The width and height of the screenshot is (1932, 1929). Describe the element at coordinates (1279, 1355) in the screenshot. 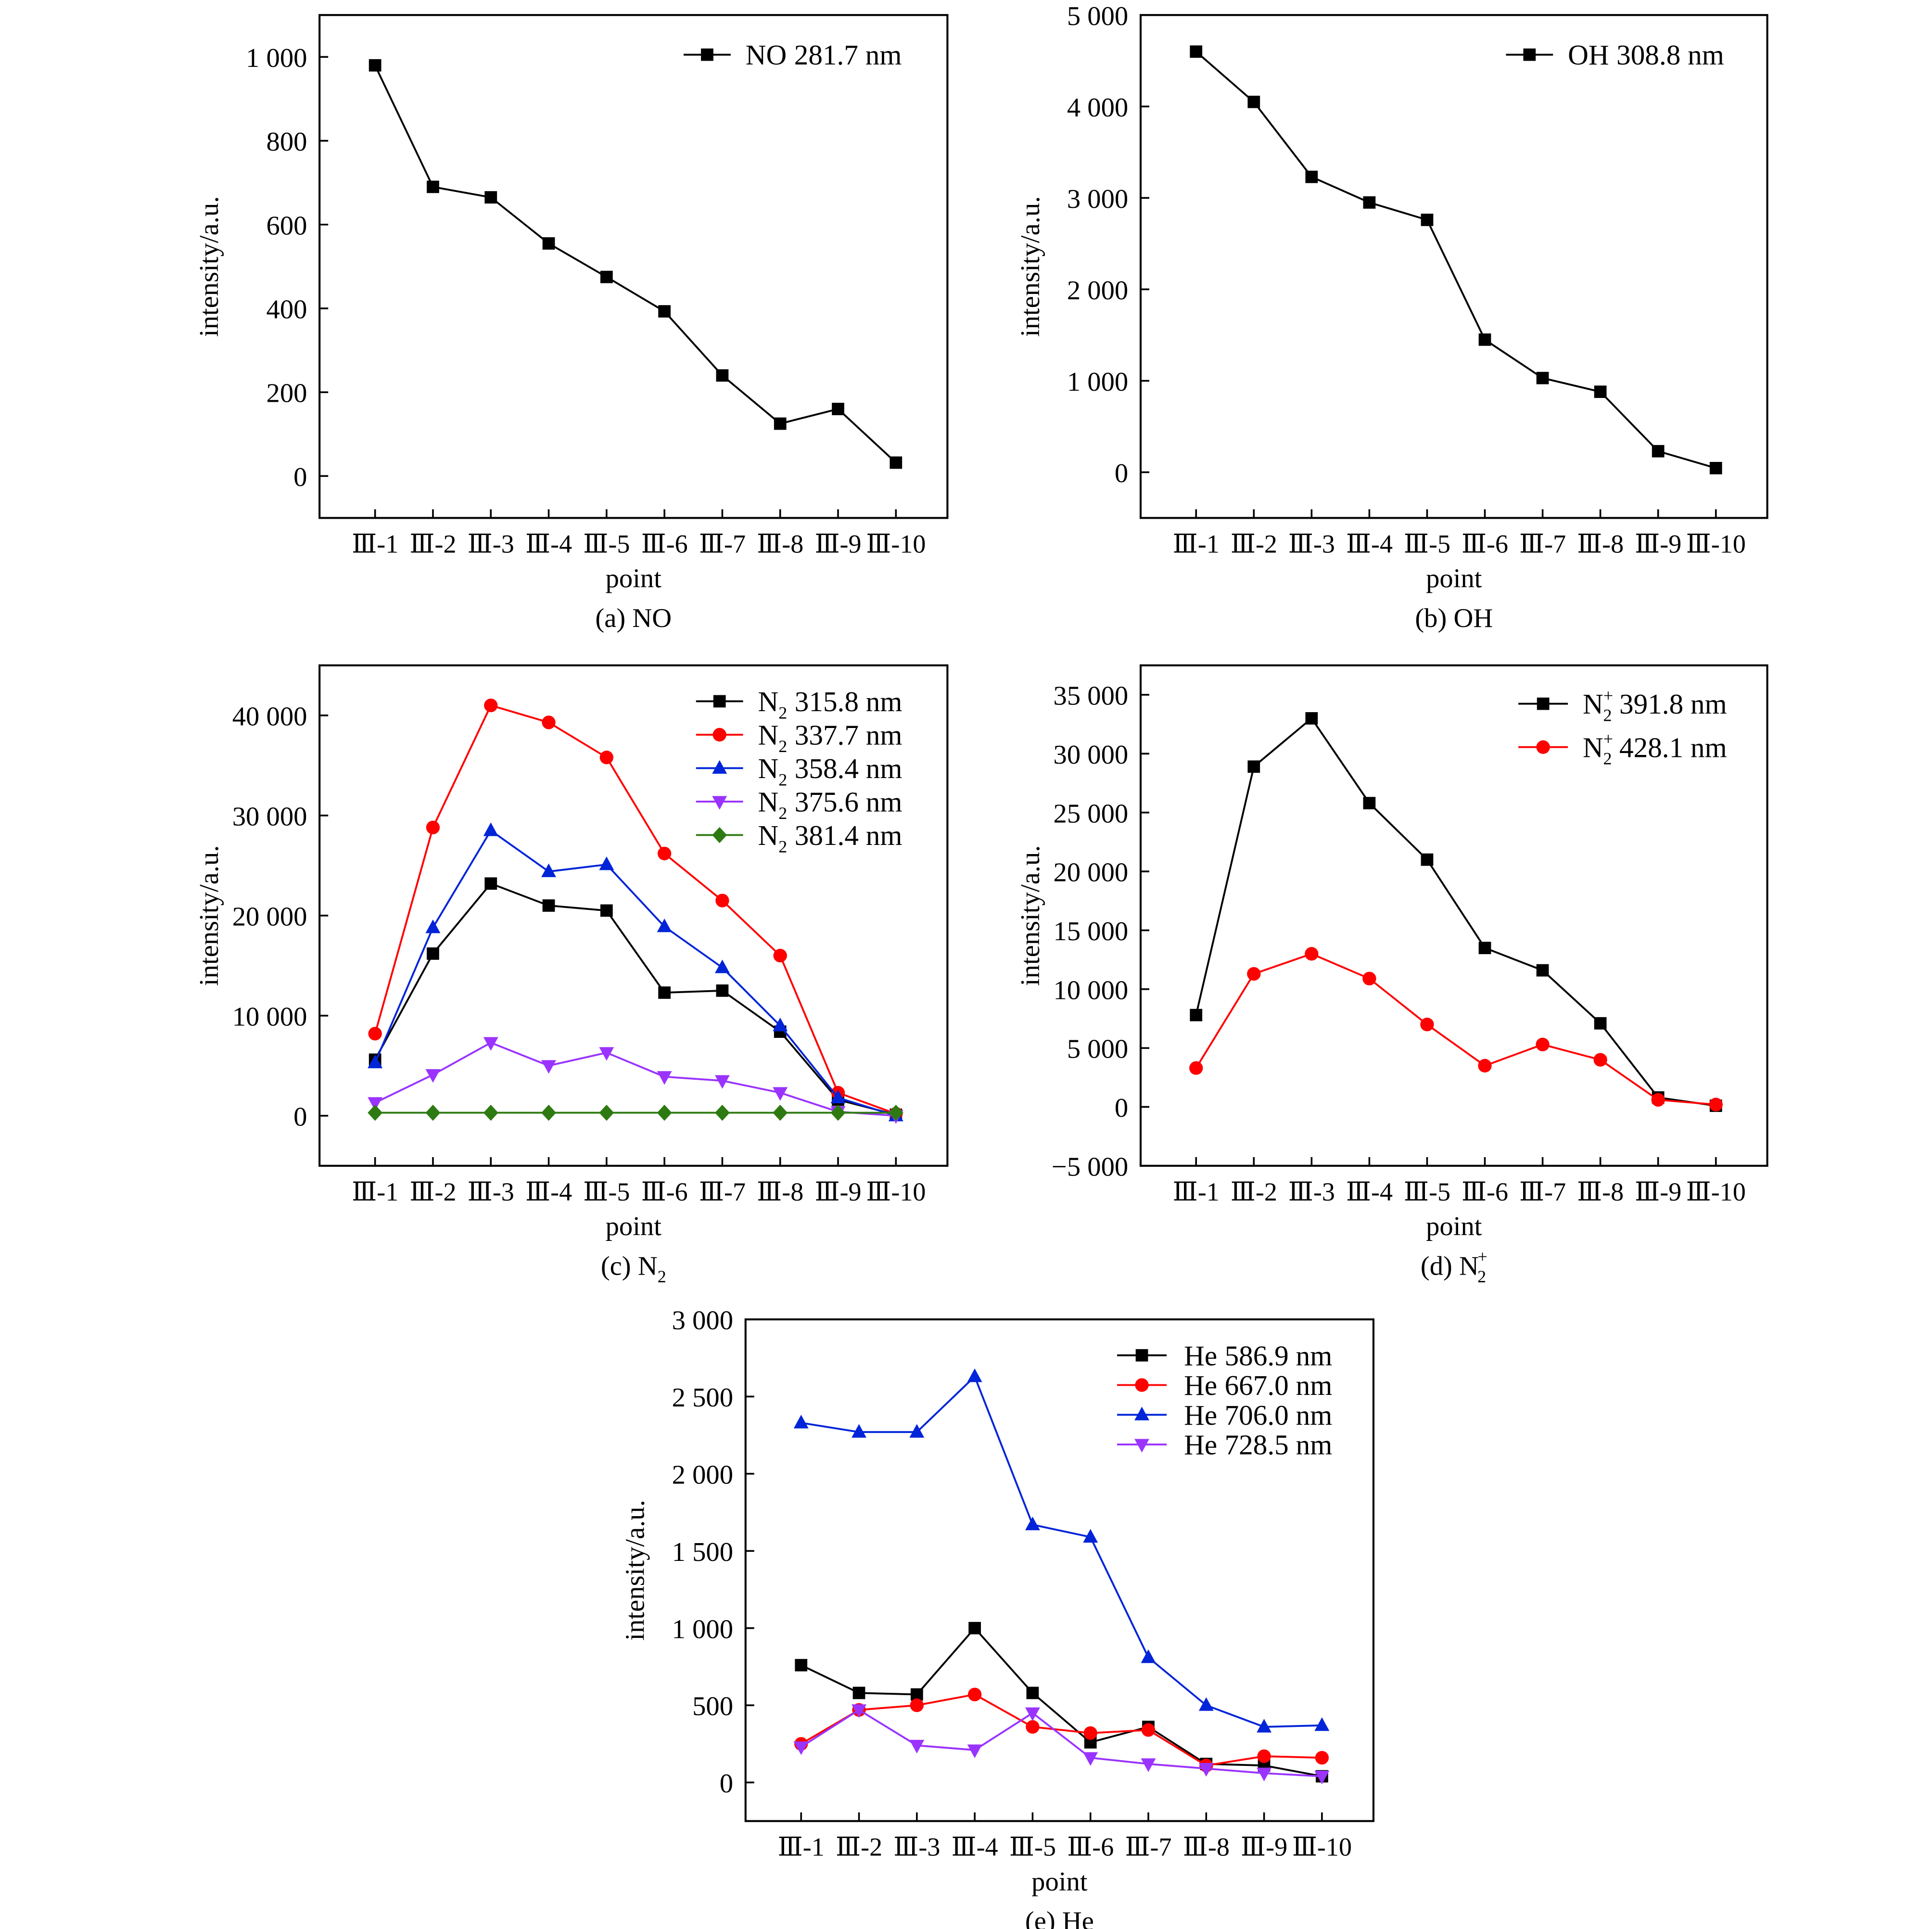

I see `legend-wavelength: 586.9 nm` at that location.